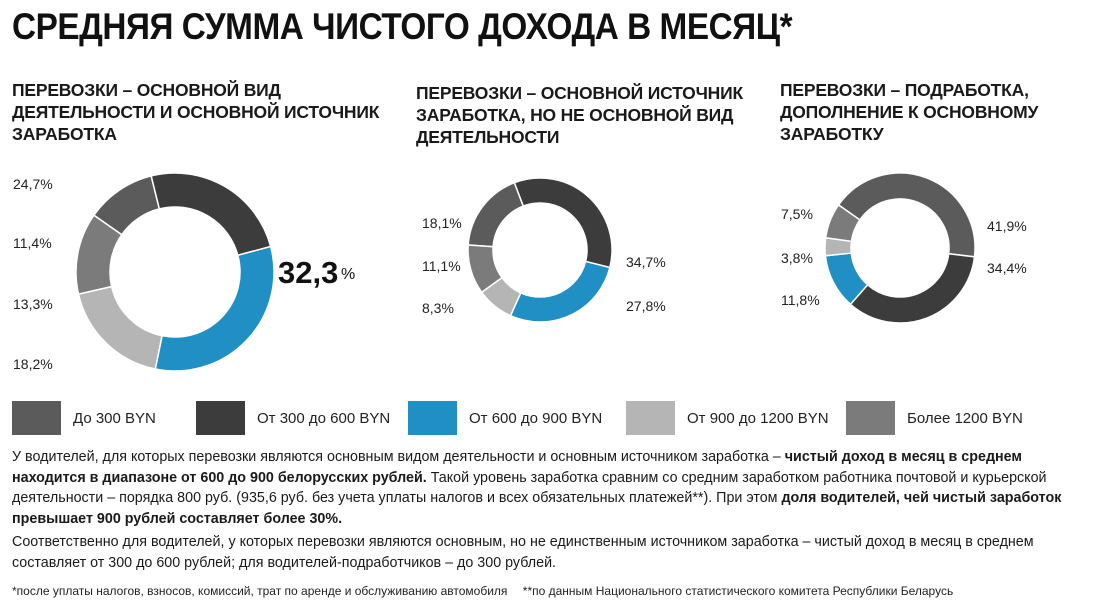 The image size is (1100, 615). I want to click on chart-1-data-label: 18,2%, so click(33, 364).